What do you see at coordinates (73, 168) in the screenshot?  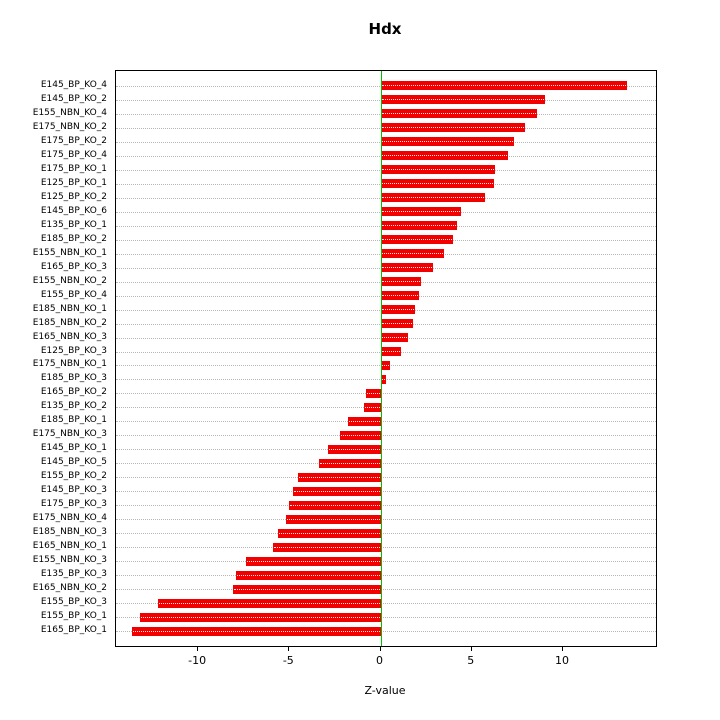 I see `category-label: E175_BP_KO_1` at bounding box center [73, 168].